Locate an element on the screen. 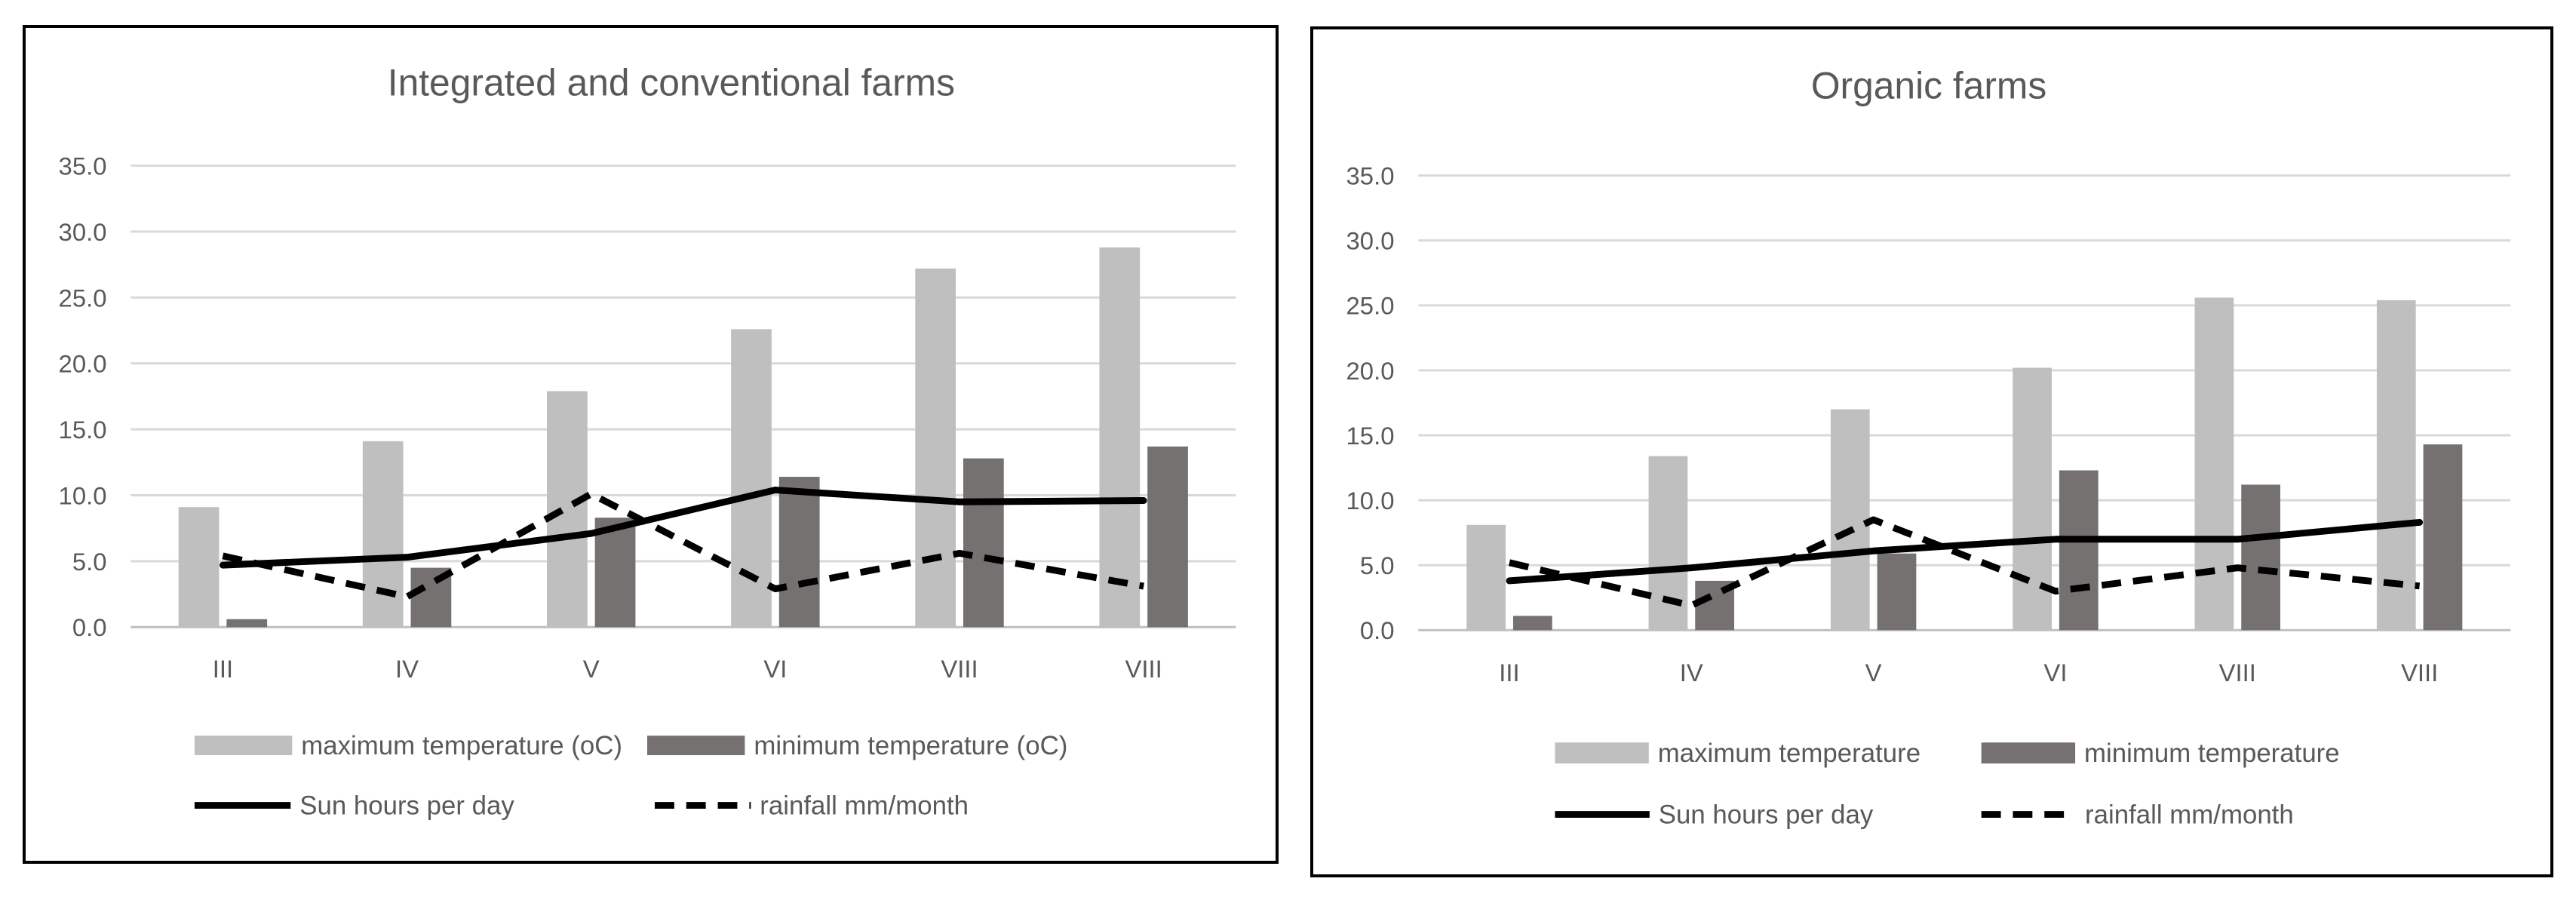  chart-title: Integrated and conventional farms is located at coordinates (671, 82).